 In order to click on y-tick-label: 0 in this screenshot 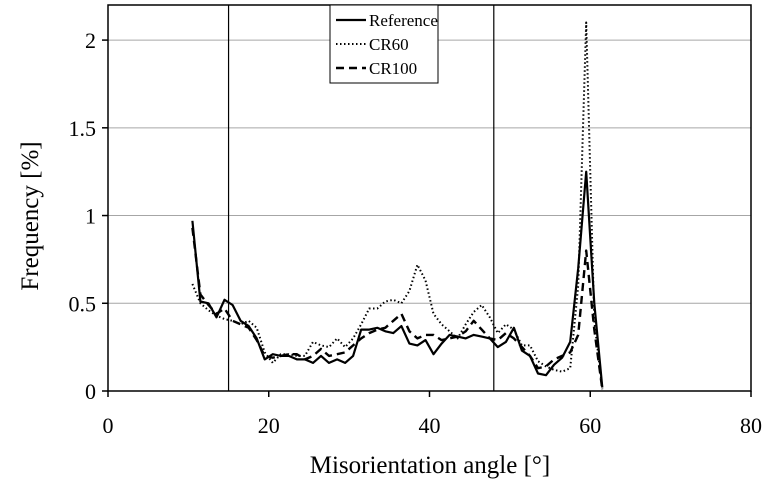, I will do `click(90, 391)`.